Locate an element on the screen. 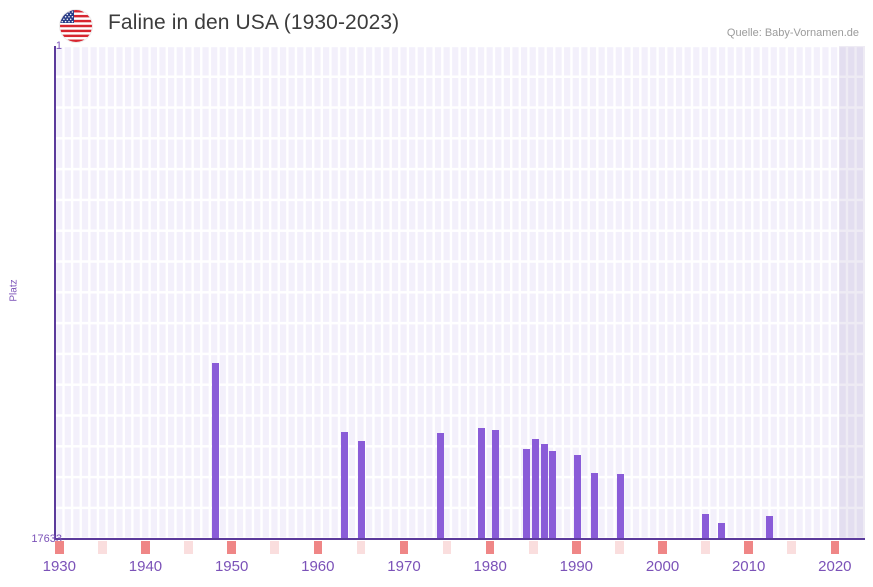 The width and height of the screenshot is (873, 587). y-axis-title: Platz is located at coordinates (14, 290).